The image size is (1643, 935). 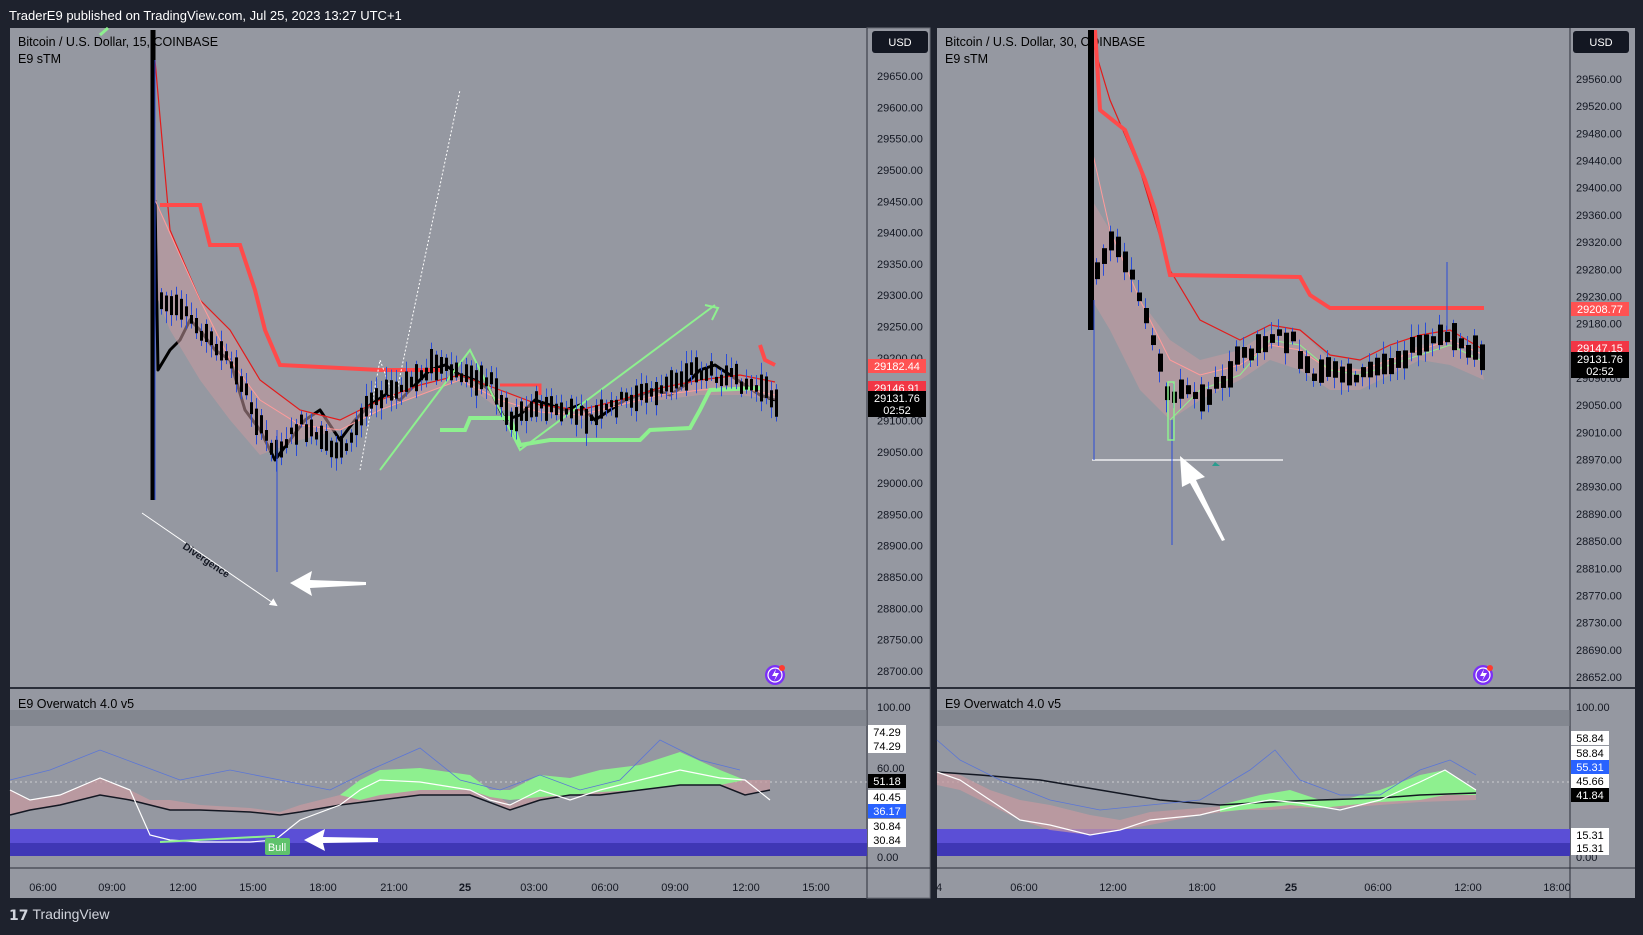 What do you see at coordinates (1171, 411) in the screenshot?
I see `highlight-candle` at bounding box center [1171, 411].